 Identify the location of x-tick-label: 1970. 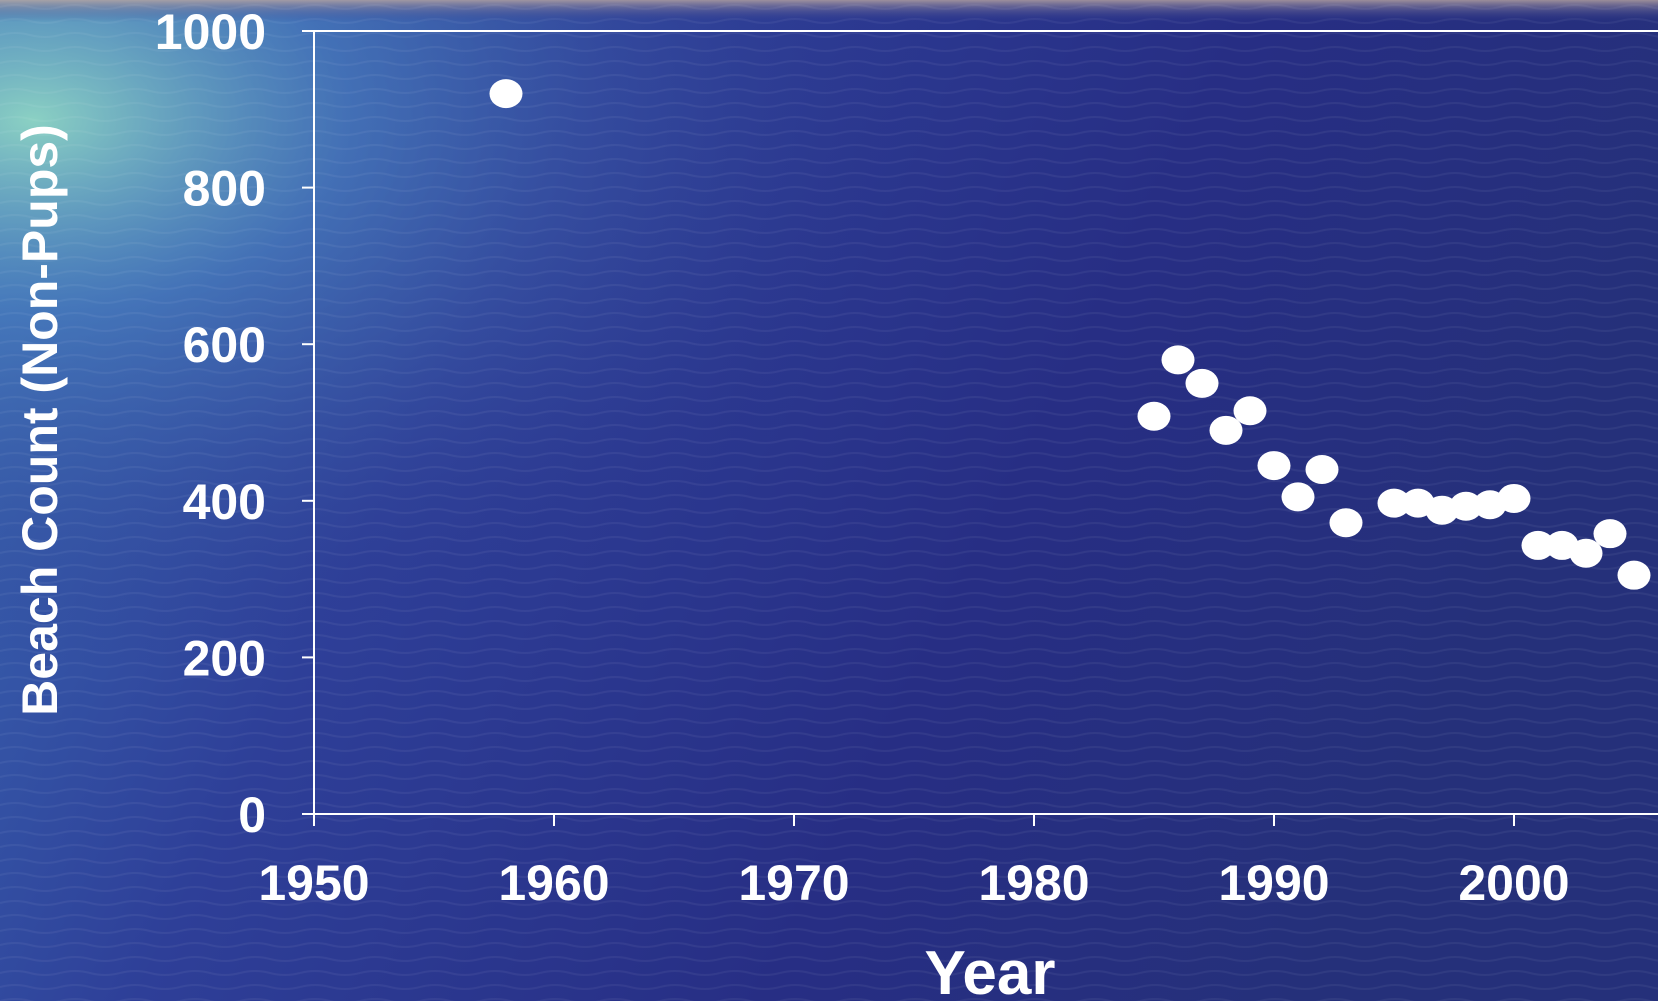
(793, 883).